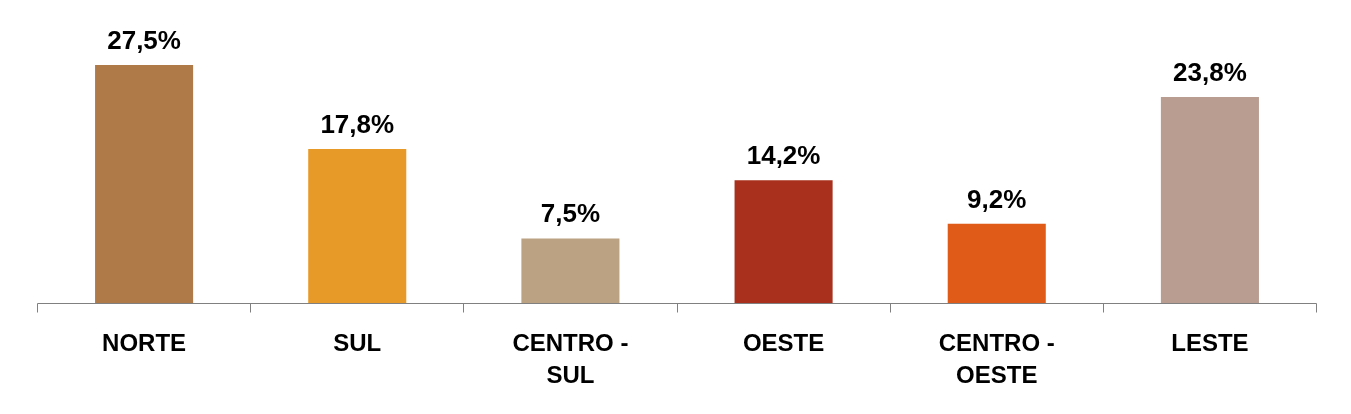  Describe the element at coordinates (783, 342) in the screenshot. I see `x-tick-label: OESTE` at that location.